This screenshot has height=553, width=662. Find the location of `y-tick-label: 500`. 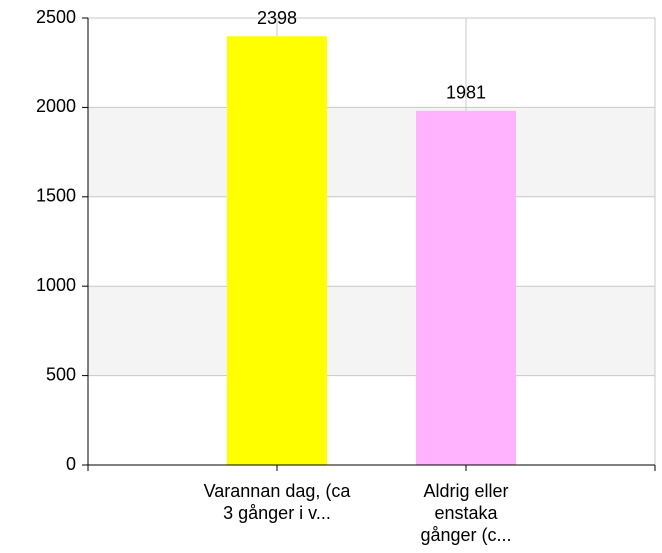

y-tick-label: 500 is located at coordinates (61, 374).